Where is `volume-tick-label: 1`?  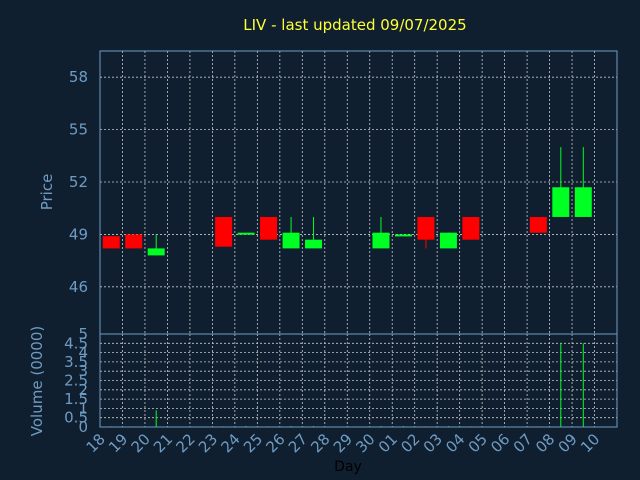
volume-tick-label: 1 is located at coordinates (83, 408).